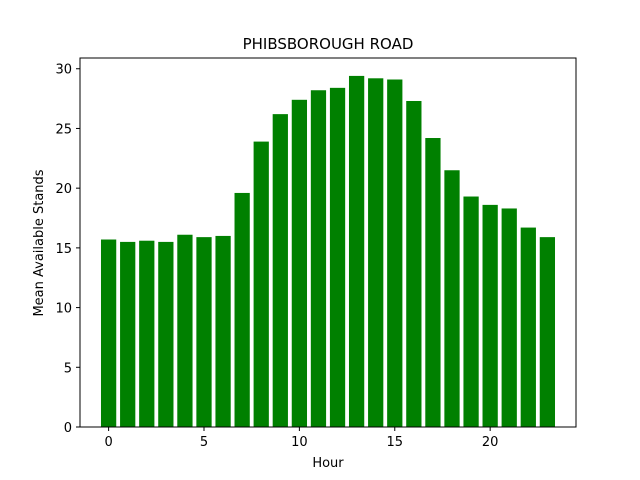  Describe the element at coordinates (108, 442) in the screenshot. I see `x-tick-label: 0` at that location.